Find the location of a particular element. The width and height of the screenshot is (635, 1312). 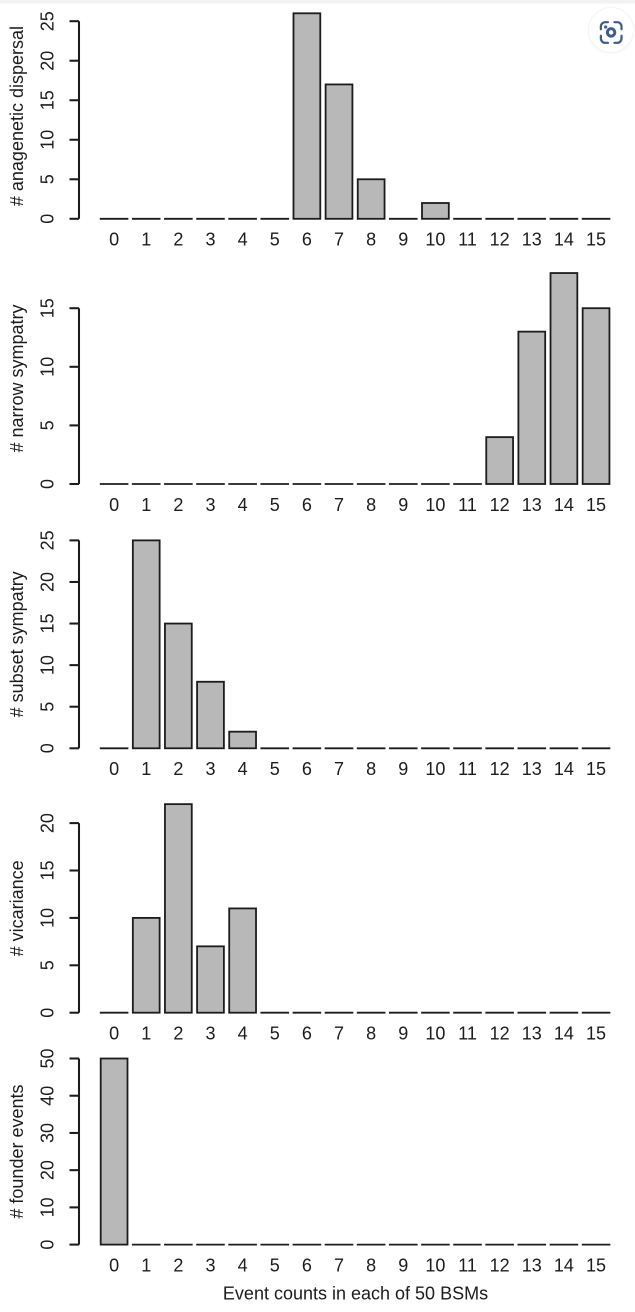

svg-text: 40 is located at coordinates (48, 1096).